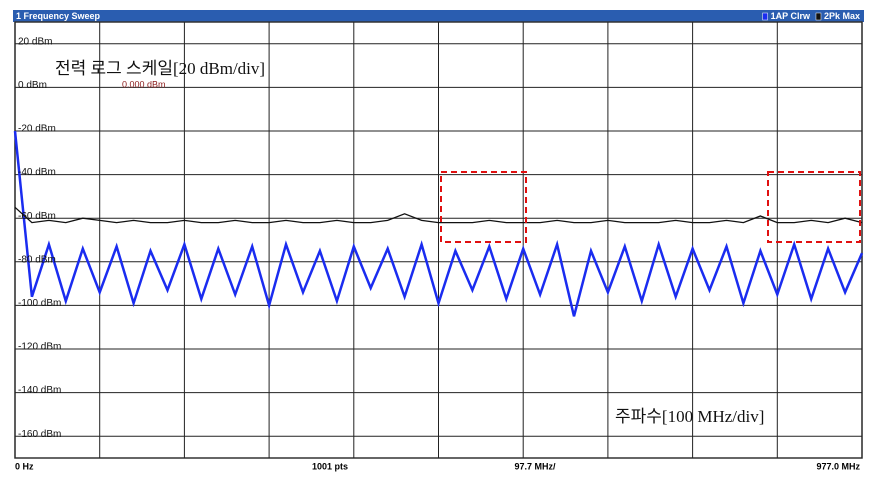 The height and width of the screenshot is (480, 877). I want to click on reference-label: 0.000 dBm, so click(144, 84).